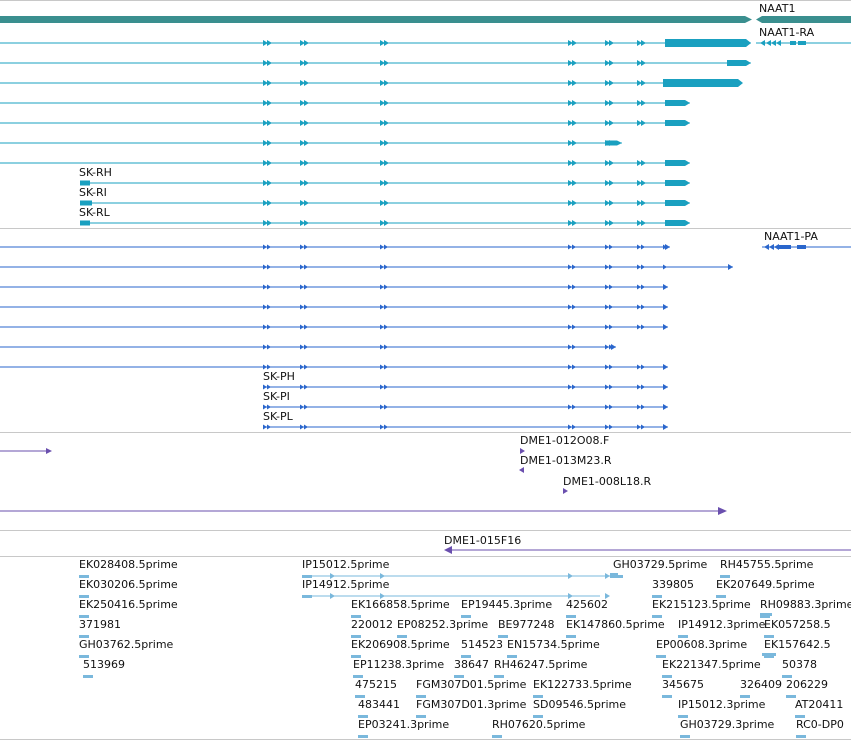  Describe the element at coordinates (582, 684) in the screenshot. I see `est-label: EK122733.5prime` at that location.